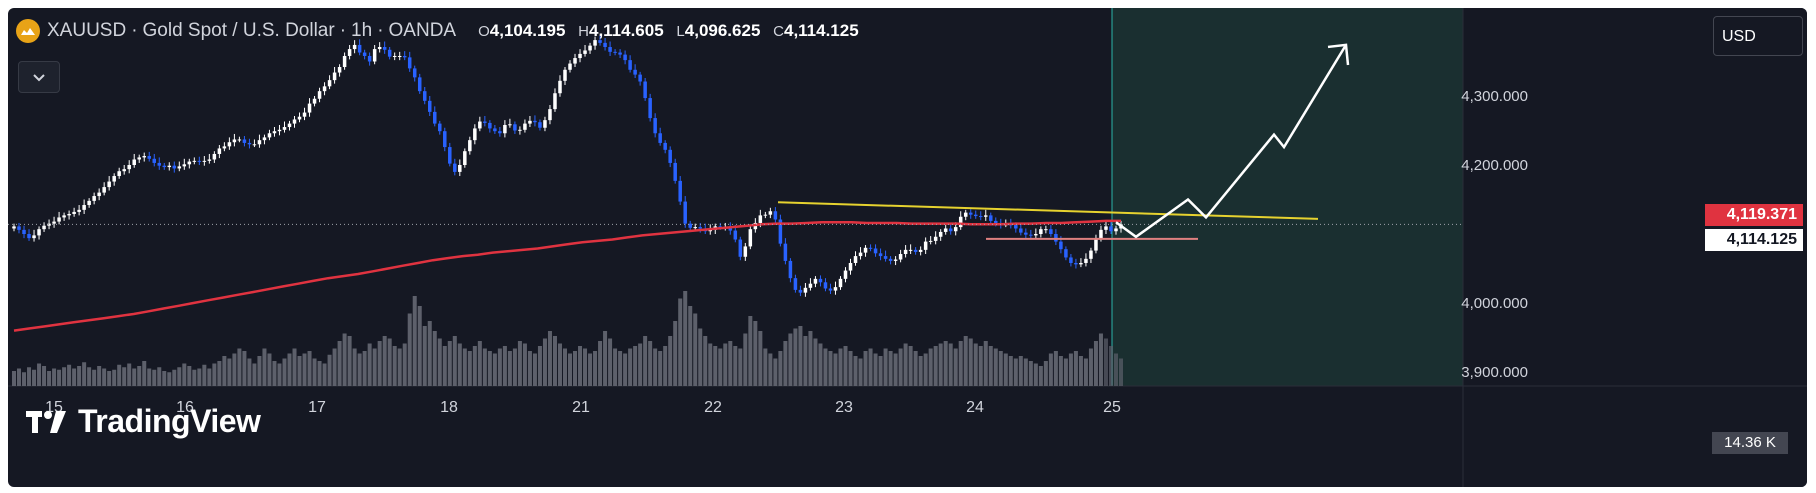 This screenshot has width=1816, height=493. Describe the element at coordinates (1287, 197) in the screenshot. I see `forecast-zone` at that location.